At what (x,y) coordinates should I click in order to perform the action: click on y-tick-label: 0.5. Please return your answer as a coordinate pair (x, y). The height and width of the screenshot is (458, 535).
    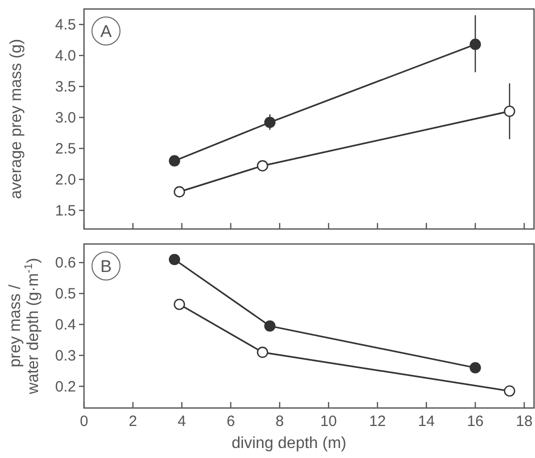
    Looking at the image, I should click on (65, 294).